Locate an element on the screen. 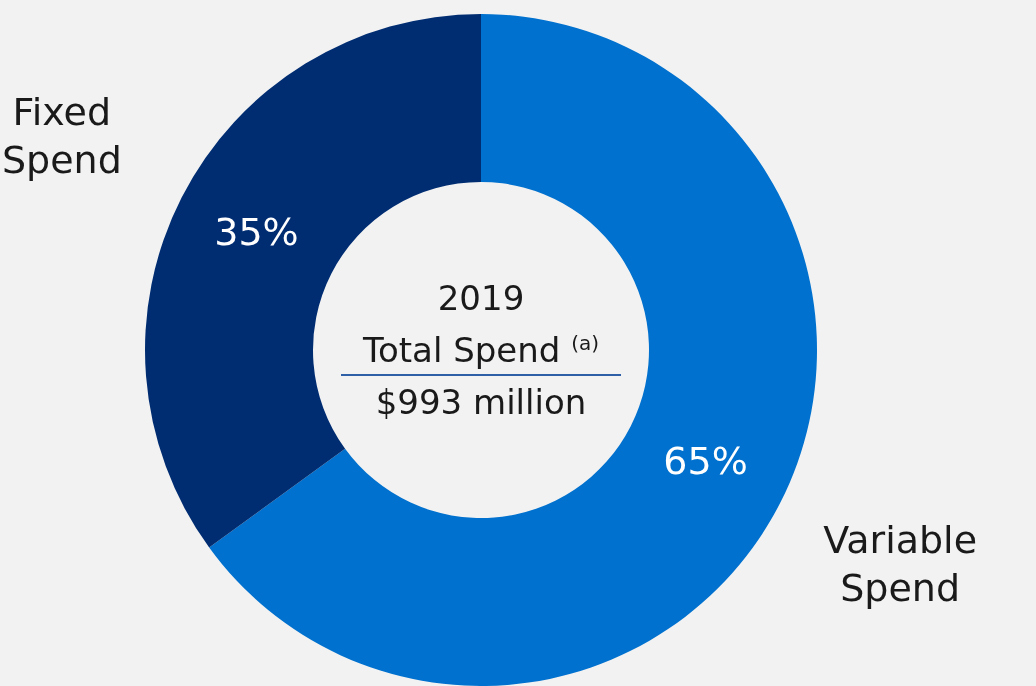 The width and height of the screenshot is (1036, 686). data-label: 65% is located at coordinates (705, 461).